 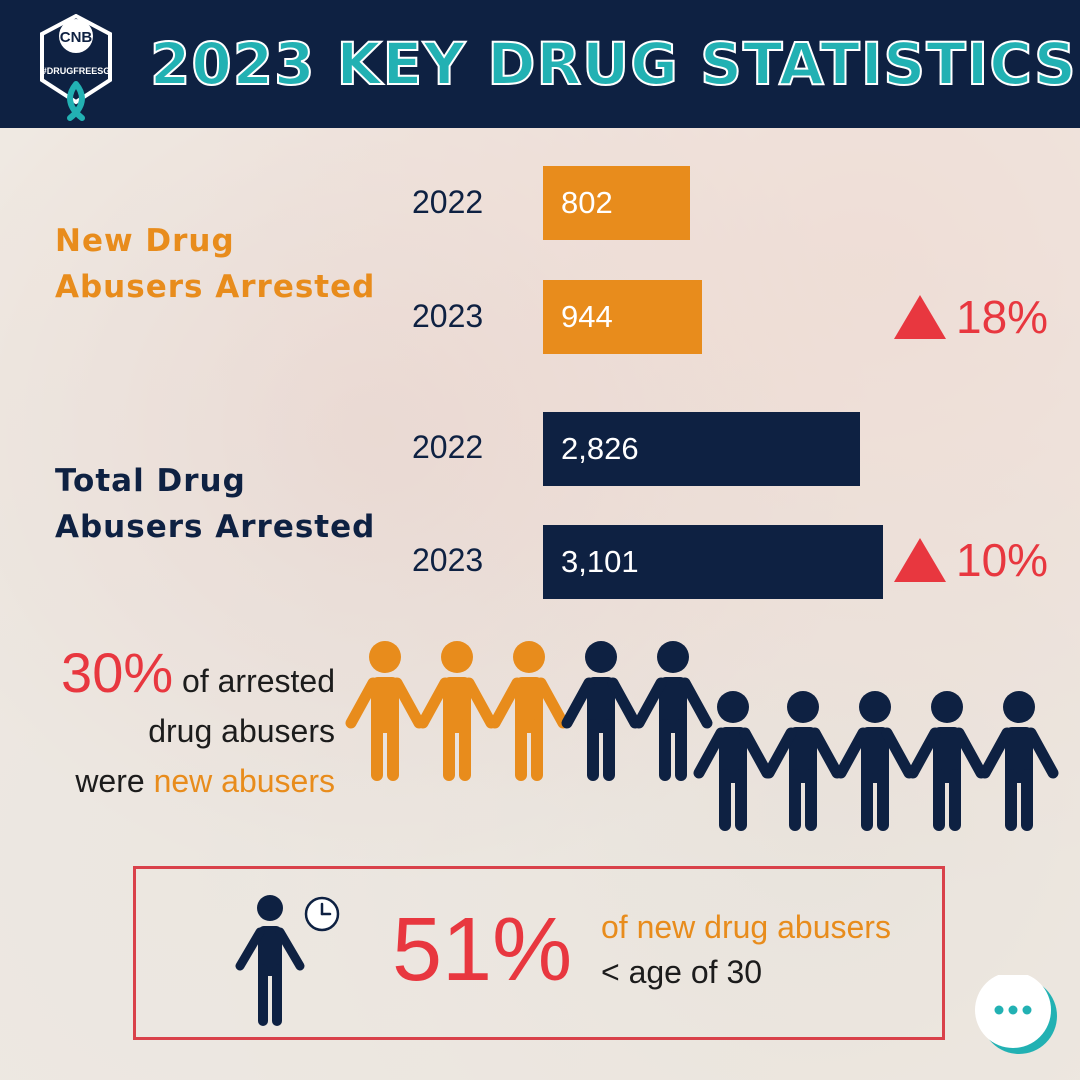 What do you see at coordinates (76, 37) in the screenshot?
I see `logo-text: CNB` at bounding box center [76, 37].